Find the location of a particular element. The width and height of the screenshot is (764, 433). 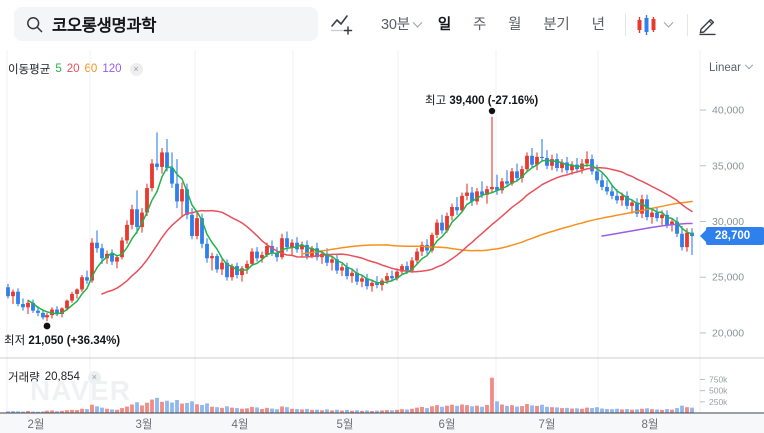

line-chart-plus-icon is located at coordinates (343, 25).